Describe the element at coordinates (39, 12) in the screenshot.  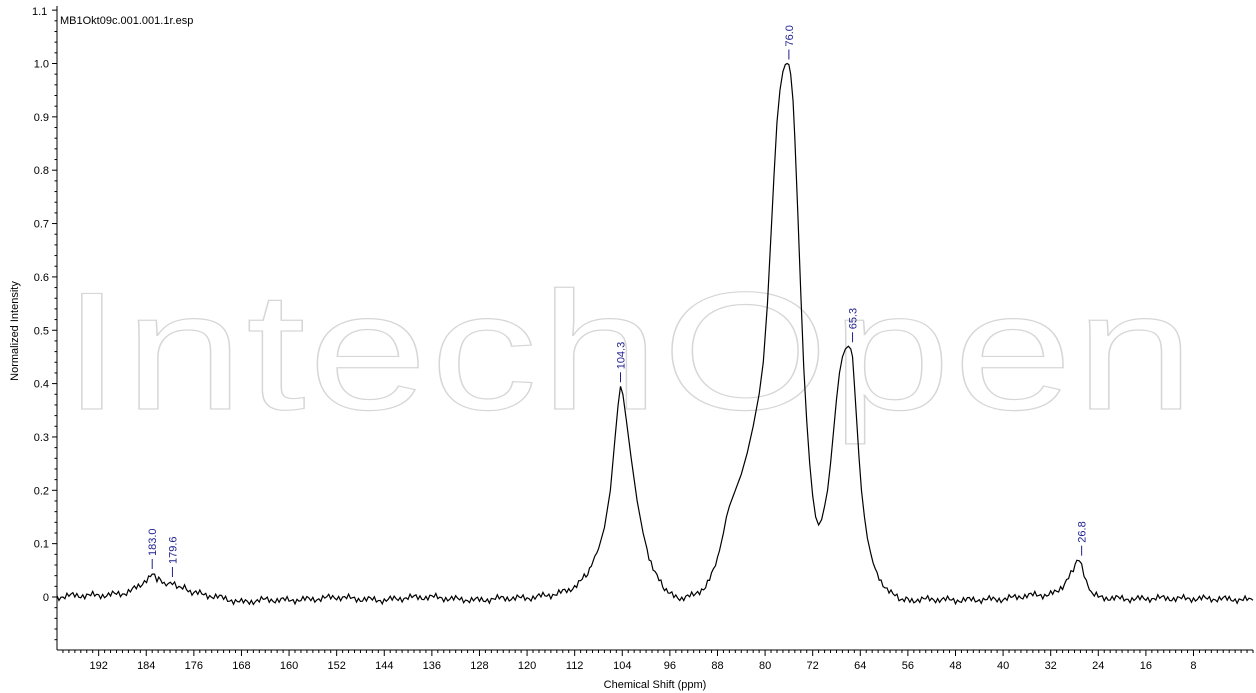
I see `y-tick-label-top: 1.1` at that location.